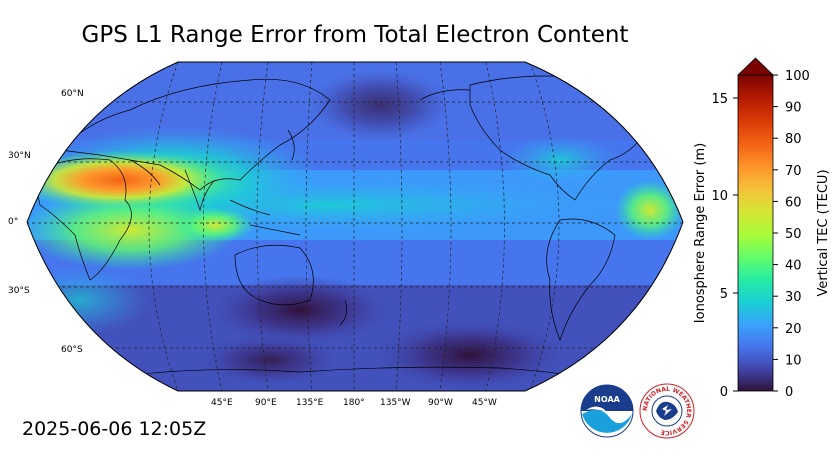 The height and width of the screenshot is (468, 832). What do you see at coordinates (13, 222) in the screenshot?
I see `lat-label-eq: 0°` at bounding box center [13, 222].